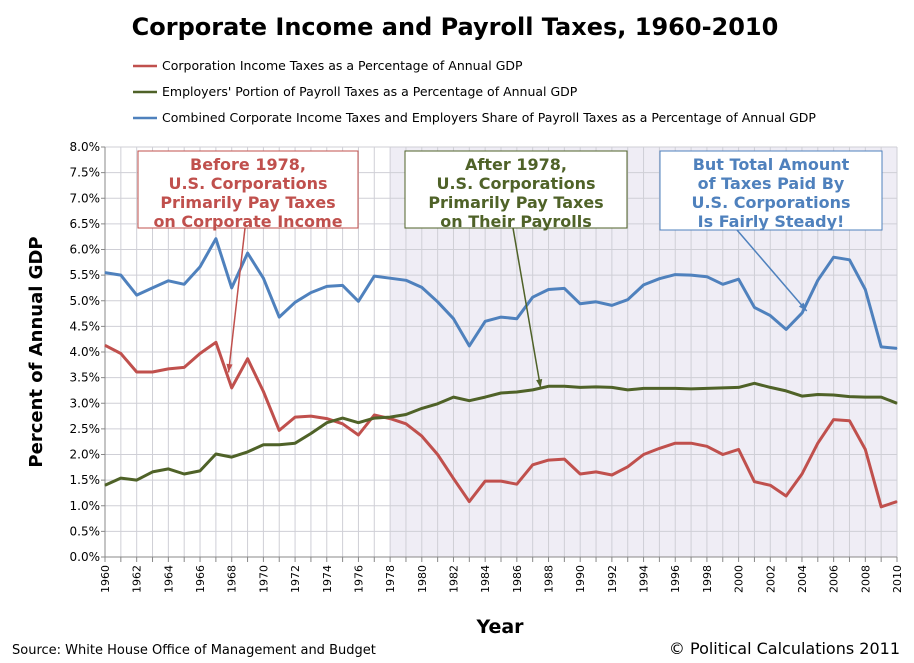 This screenshot has width=914, height=663. What do you see at coordinates (644, 579) in the screenshot?
I see `x-tick-label: 1994` at bounding box center [644, 579].